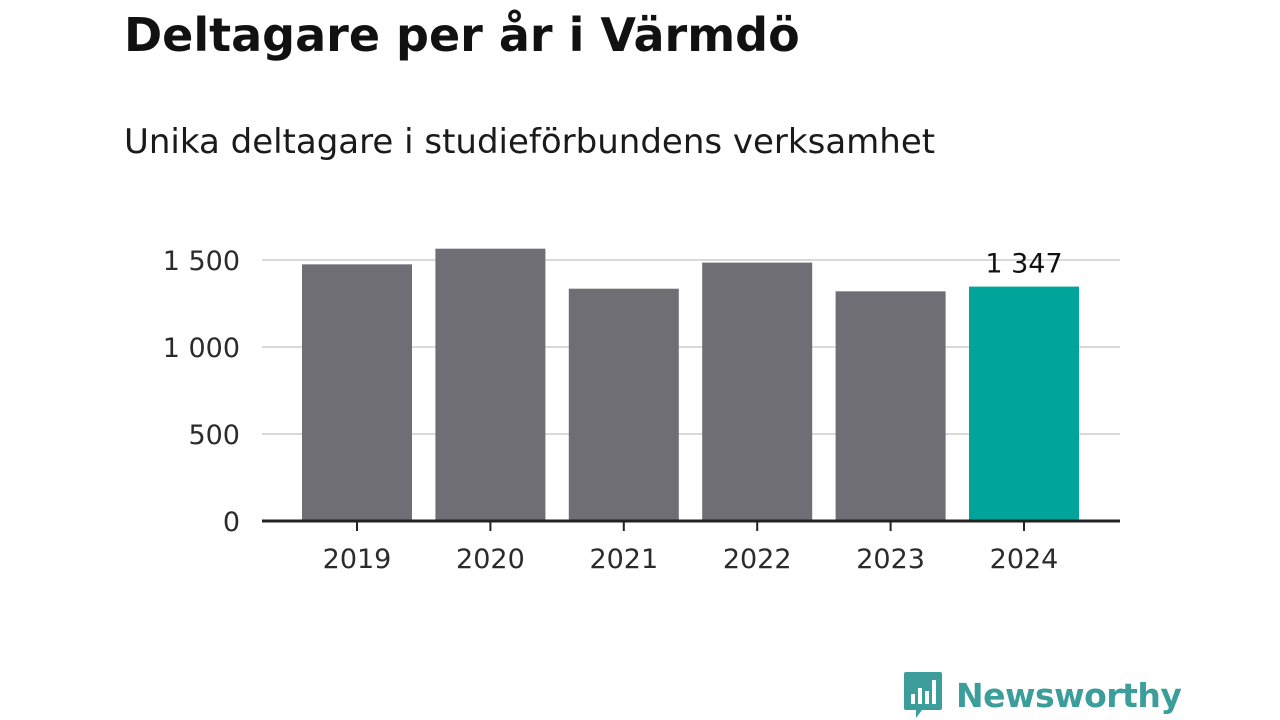 The height and width of the screenshot is (720, 1280). I want to click on x-tick-label: 2023, so click(890, 559).